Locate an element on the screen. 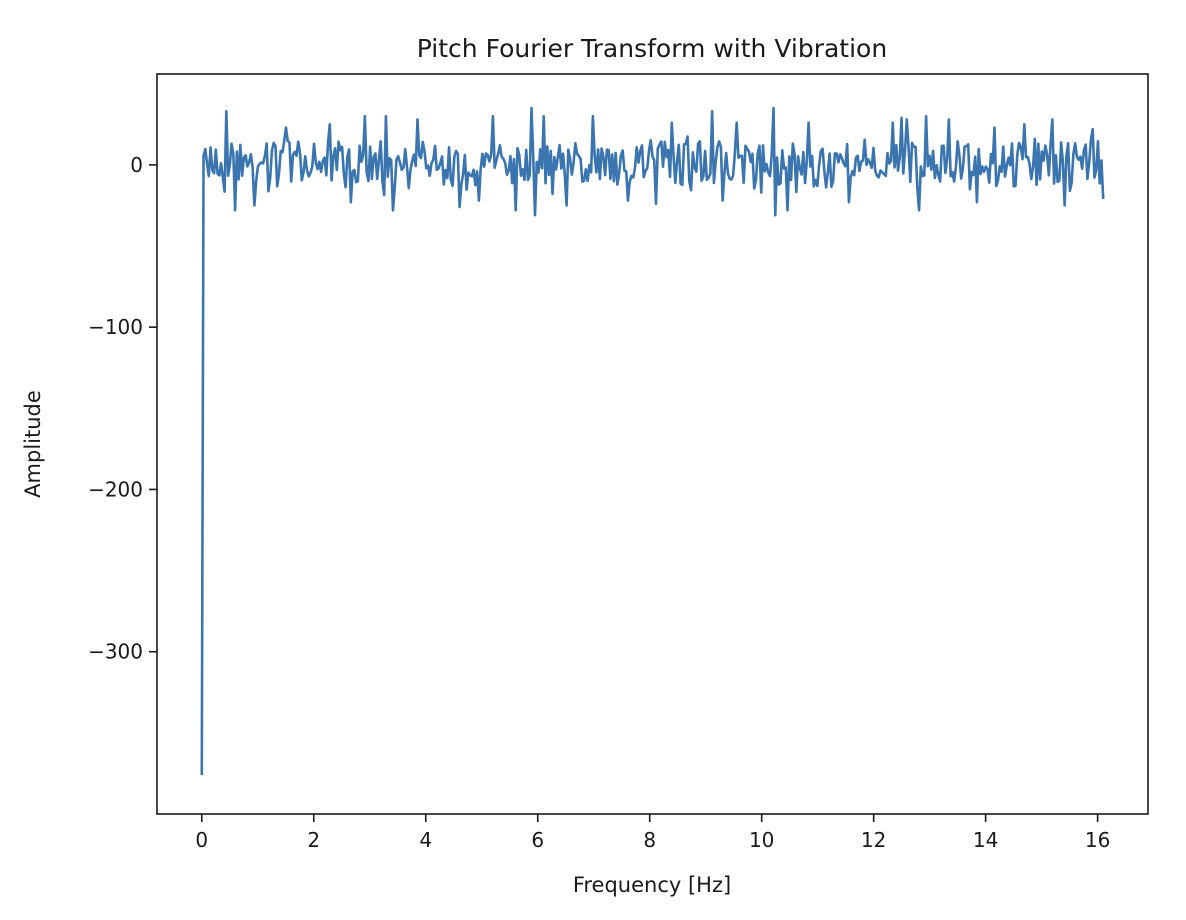 The image size is (1186, 920). x-tick-label: 0 is located at coordinates (201, 840).